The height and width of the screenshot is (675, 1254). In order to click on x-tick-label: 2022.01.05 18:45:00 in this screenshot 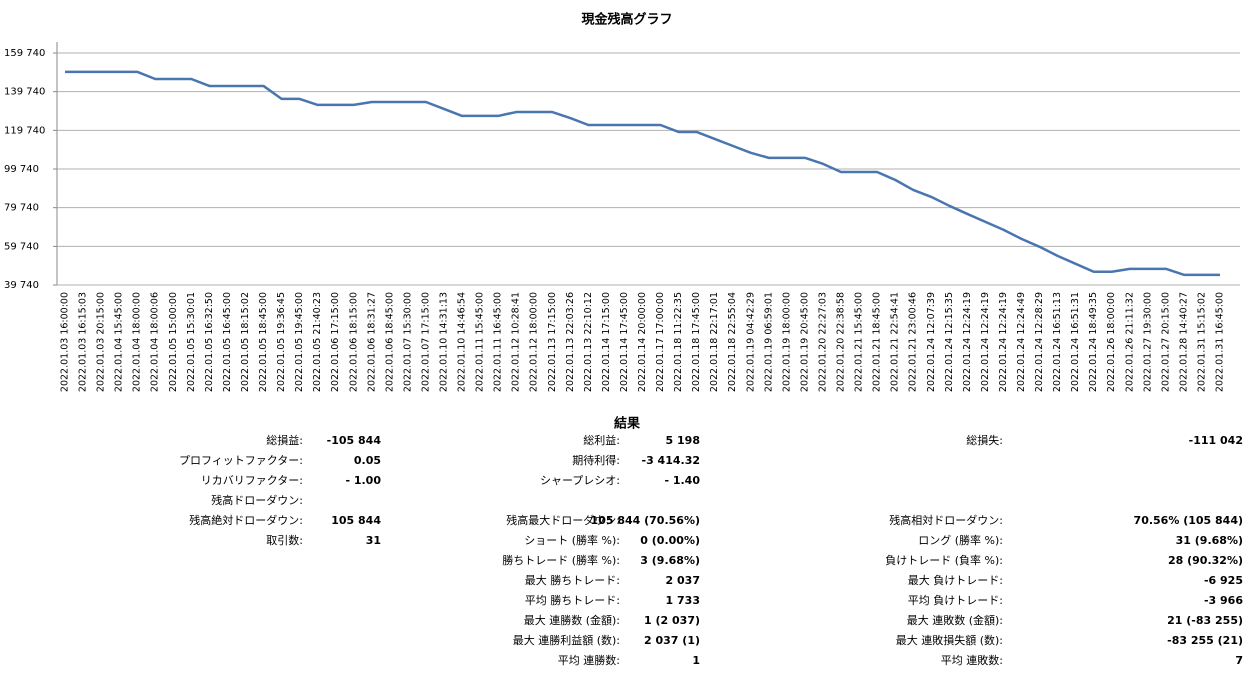, I will do `click(263, 342)`.